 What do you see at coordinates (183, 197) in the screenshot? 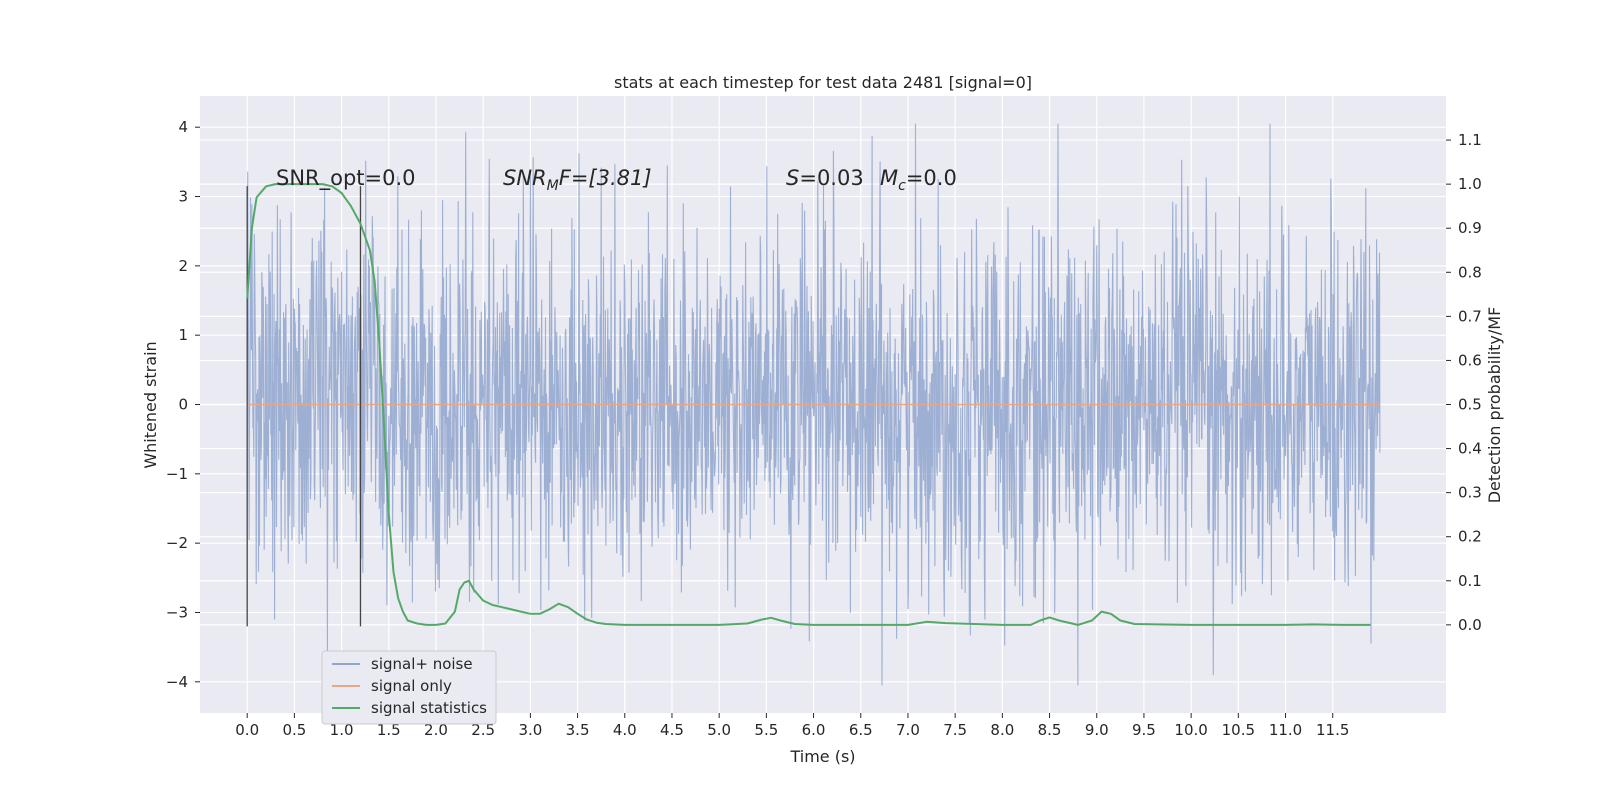
I see `y-tick-label: 3` at bounding box center [183, 197].